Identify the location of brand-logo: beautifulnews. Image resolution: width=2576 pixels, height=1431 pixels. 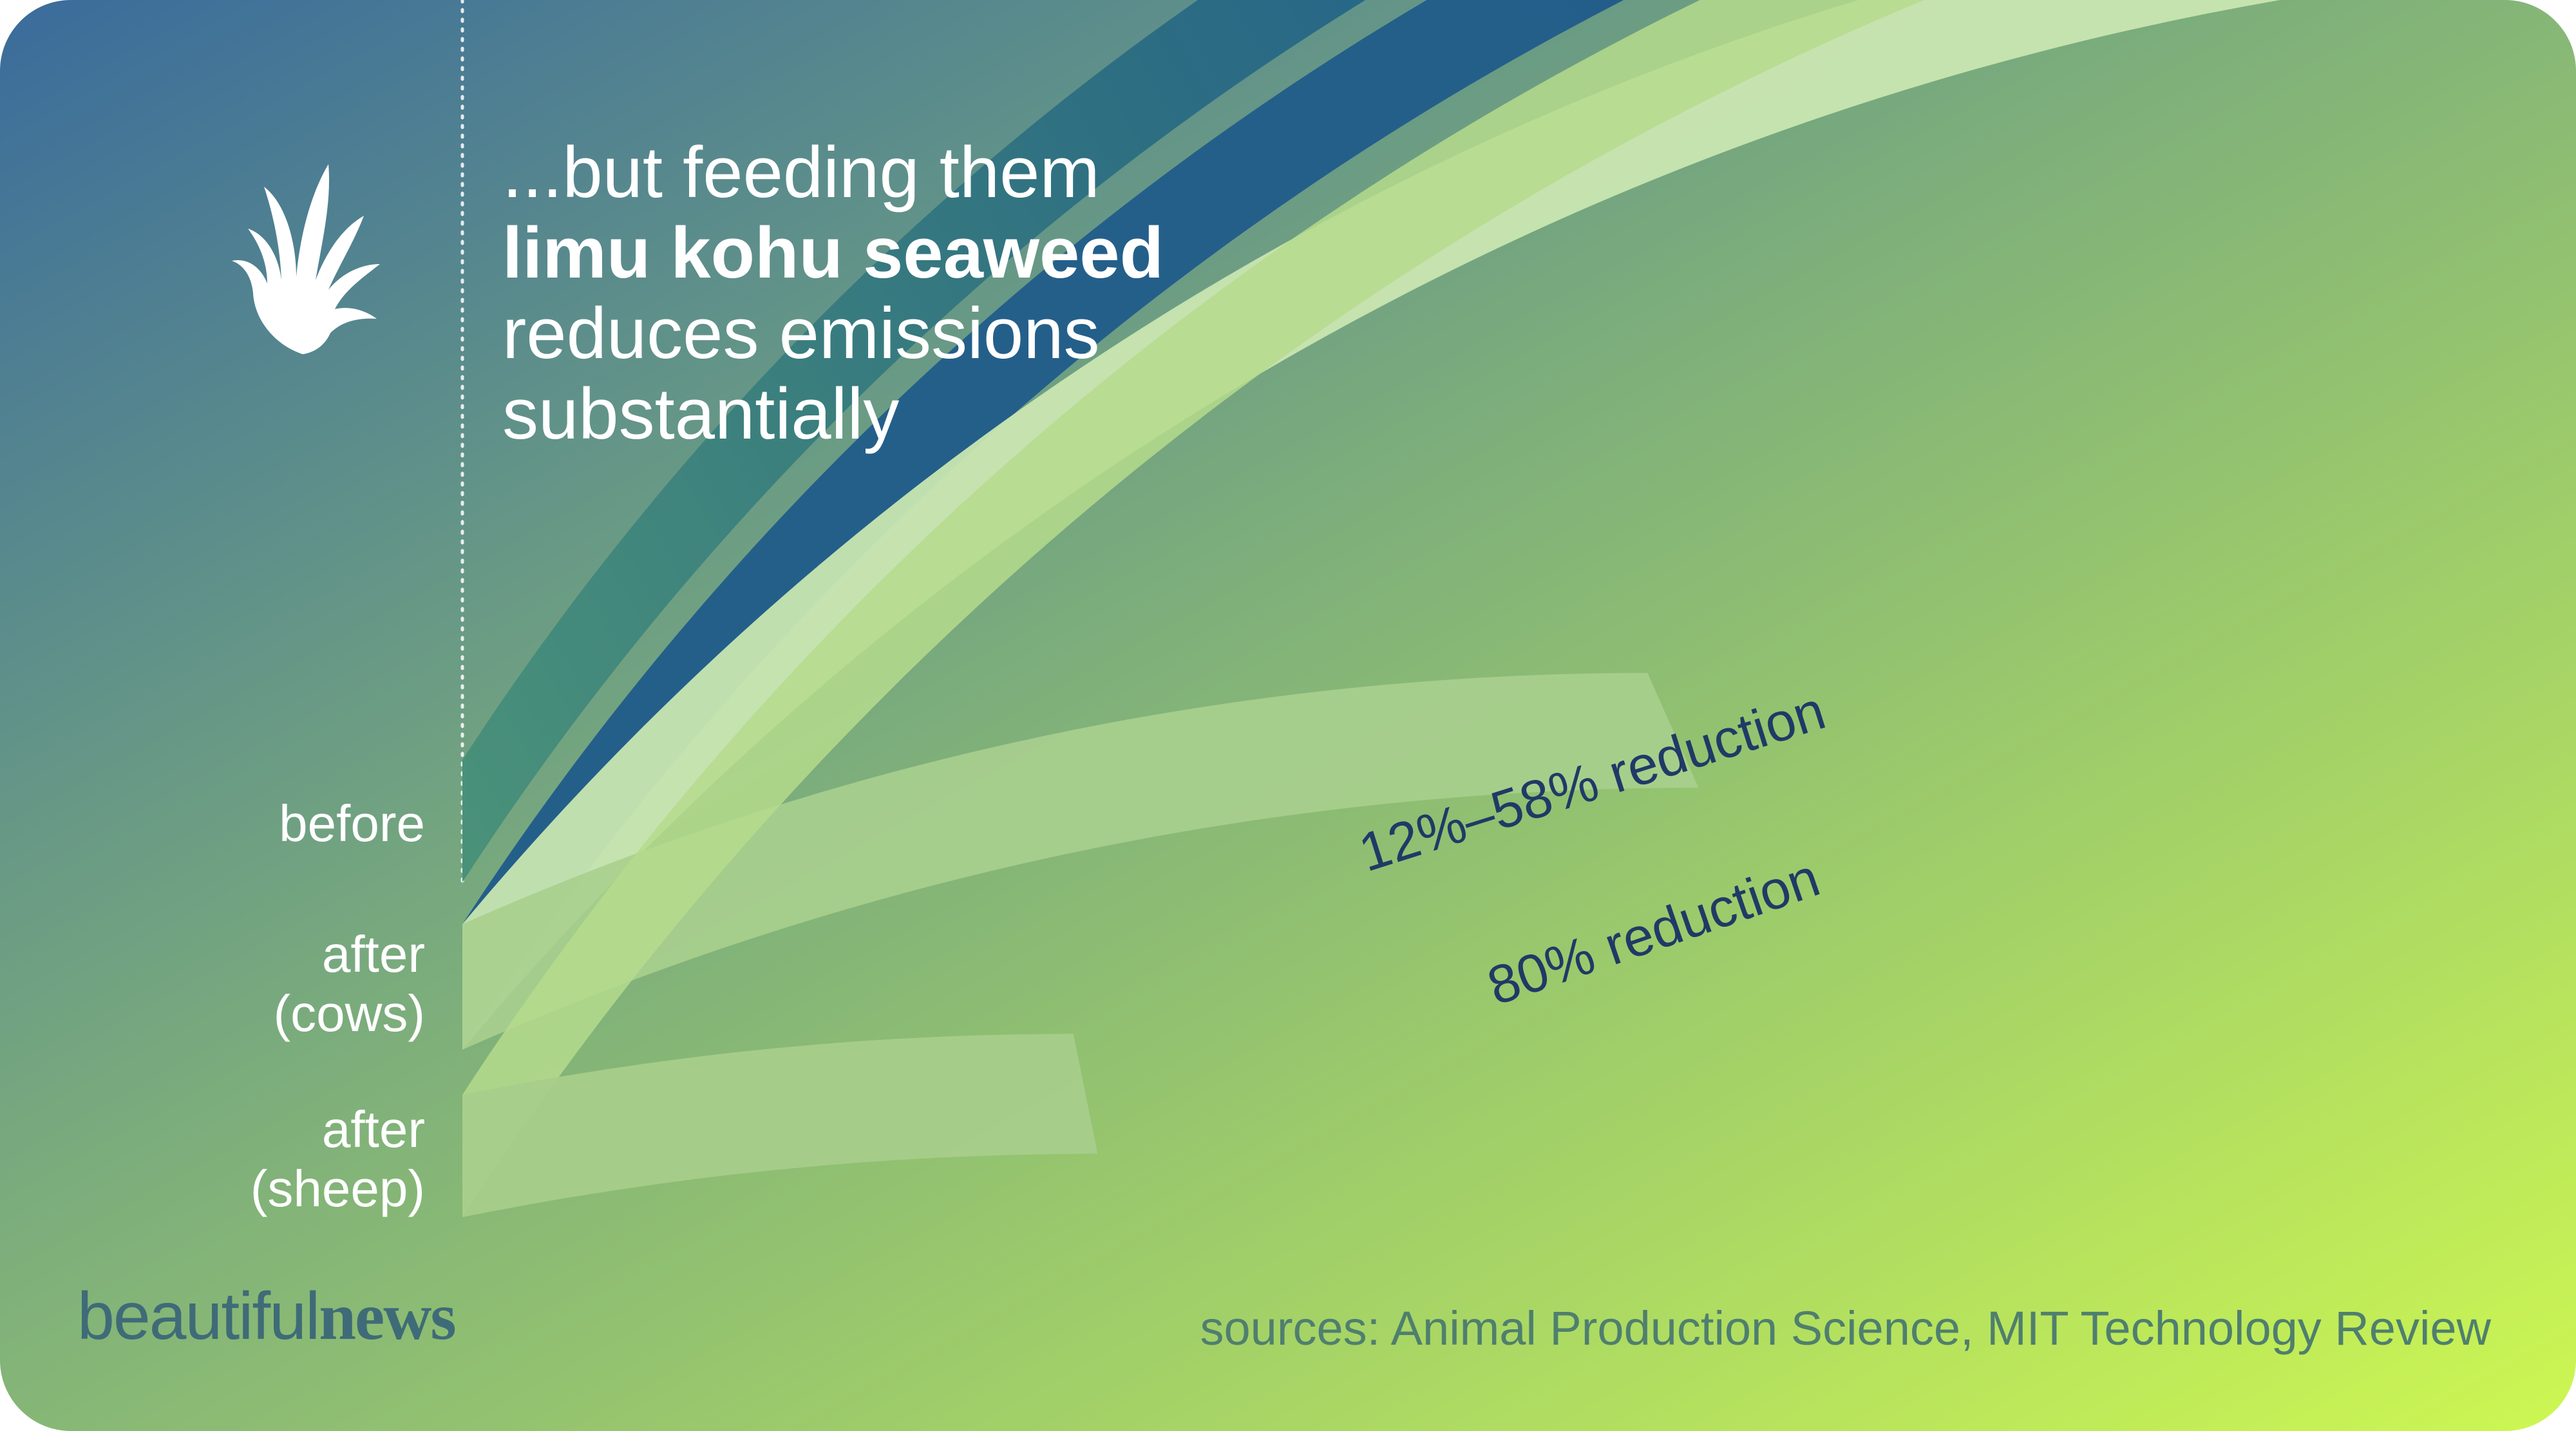
(267, 1316).